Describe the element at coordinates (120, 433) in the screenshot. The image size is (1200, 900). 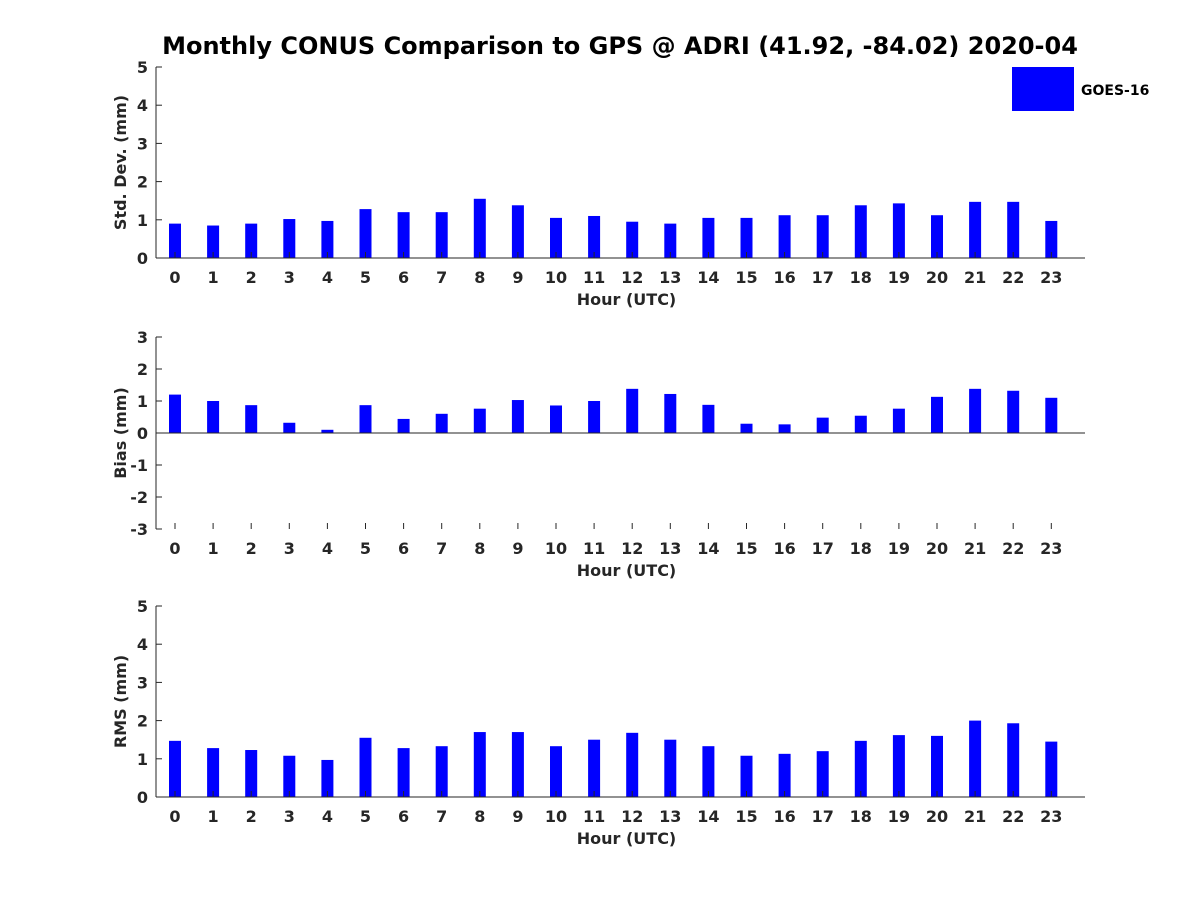
I see `y-axis-label: Bias (mm)` at that location.